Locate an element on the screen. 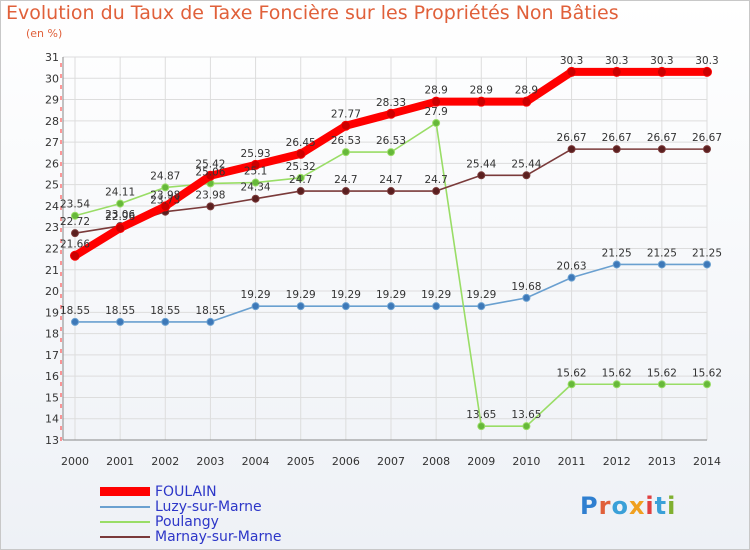 Image resolution: width=750 pixels, height=550 pixels. data-label-Poulangy: 27.9 is located at coordinates (435, 112).